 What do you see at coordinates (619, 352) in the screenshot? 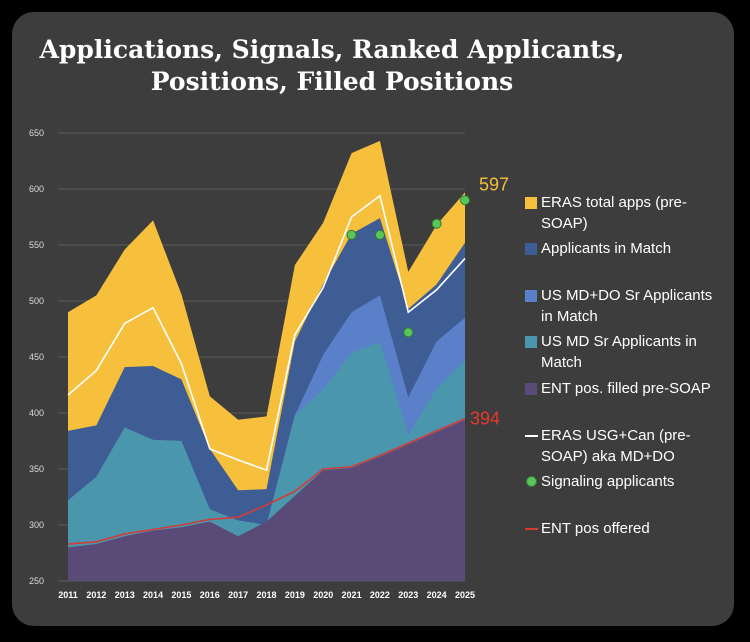
I see `legend-label-md-sr: US MD Sr Applicants in Match` at bounding box center [619, 352].